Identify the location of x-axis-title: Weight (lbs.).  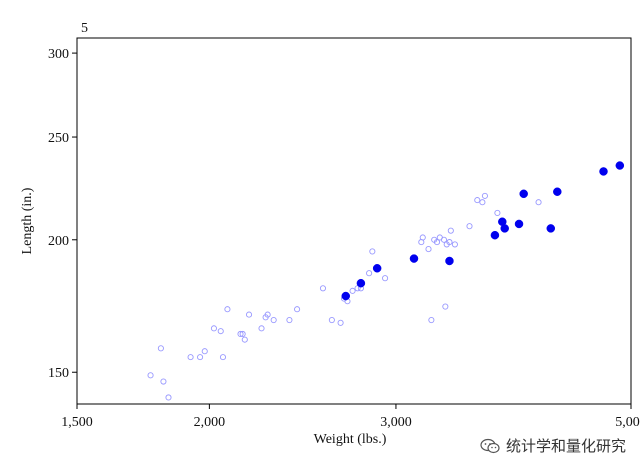
(350, 439).